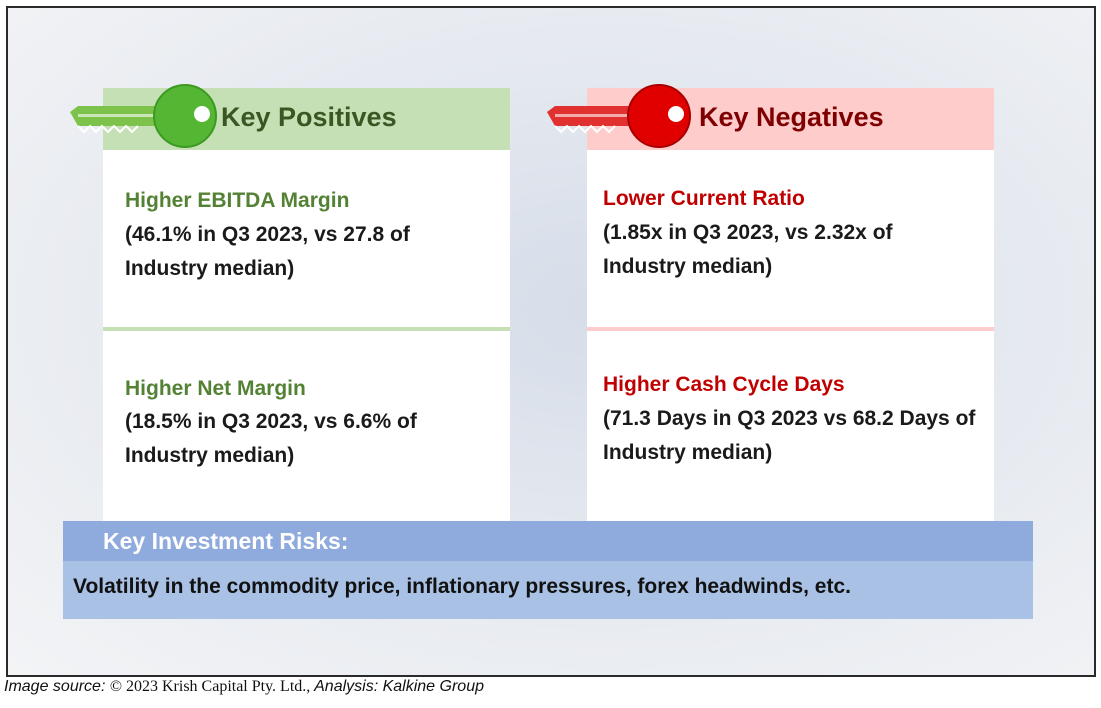 The width and height of the screenshot is (1101, 708). What do you see at coordinates (619, 116) in the screenshot?
I see `red-key-icon` at bounding box center [619, 116].